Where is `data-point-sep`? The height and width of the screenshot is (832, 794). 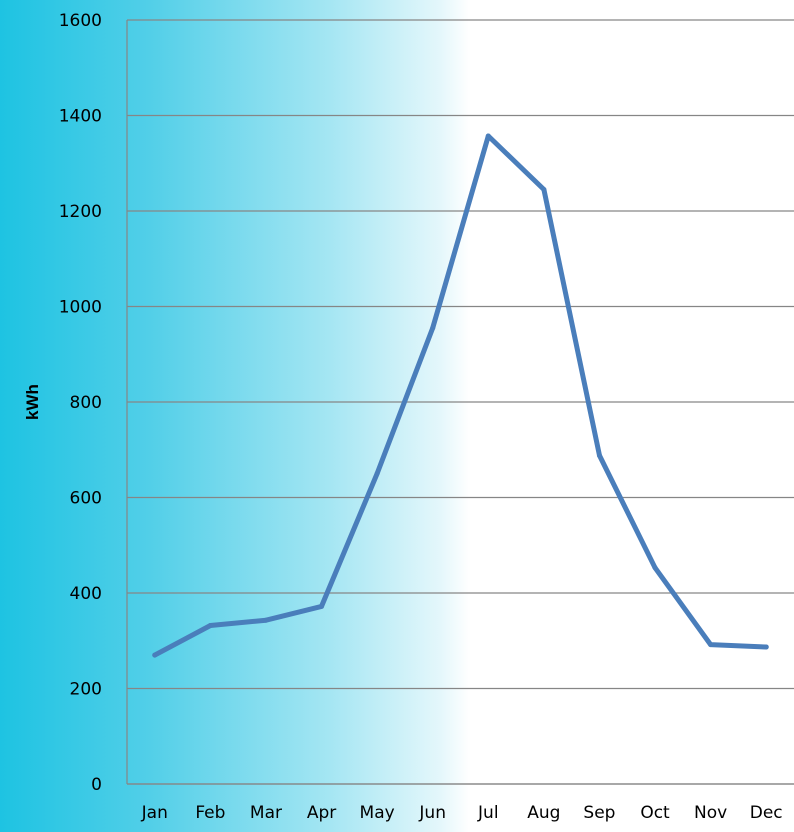
data-point-sep is located at coordinates (599, 455).